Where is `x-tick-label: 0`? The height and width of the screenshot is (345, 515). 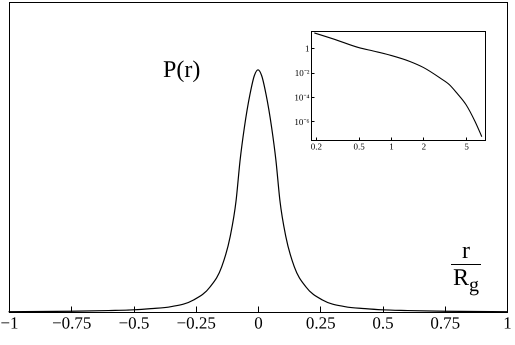 x-tick-label: 0 is located at coordinates (258, 323).